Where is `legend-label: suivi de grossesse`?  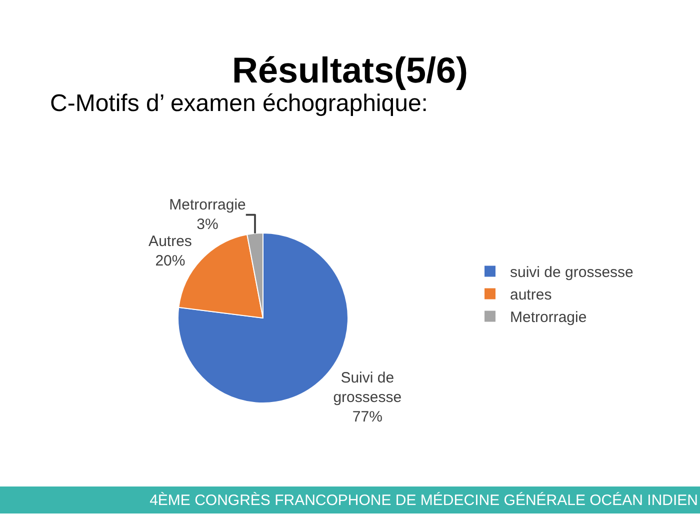 legend-label: suivi de grossesse is located at coordinates (572, 273).